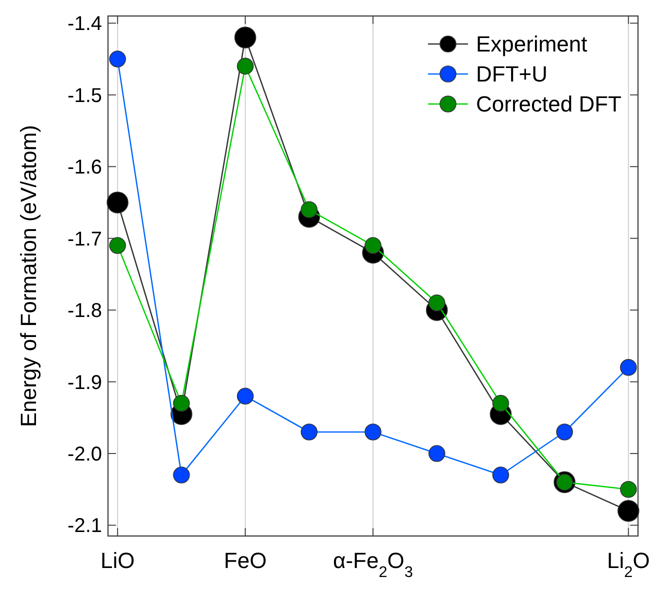 The image size is (670, 596). What do you see at coordinates (85, 239) in the screenshot?
I see `y-tick-label: -1.7` at bounding box center [85, 239].